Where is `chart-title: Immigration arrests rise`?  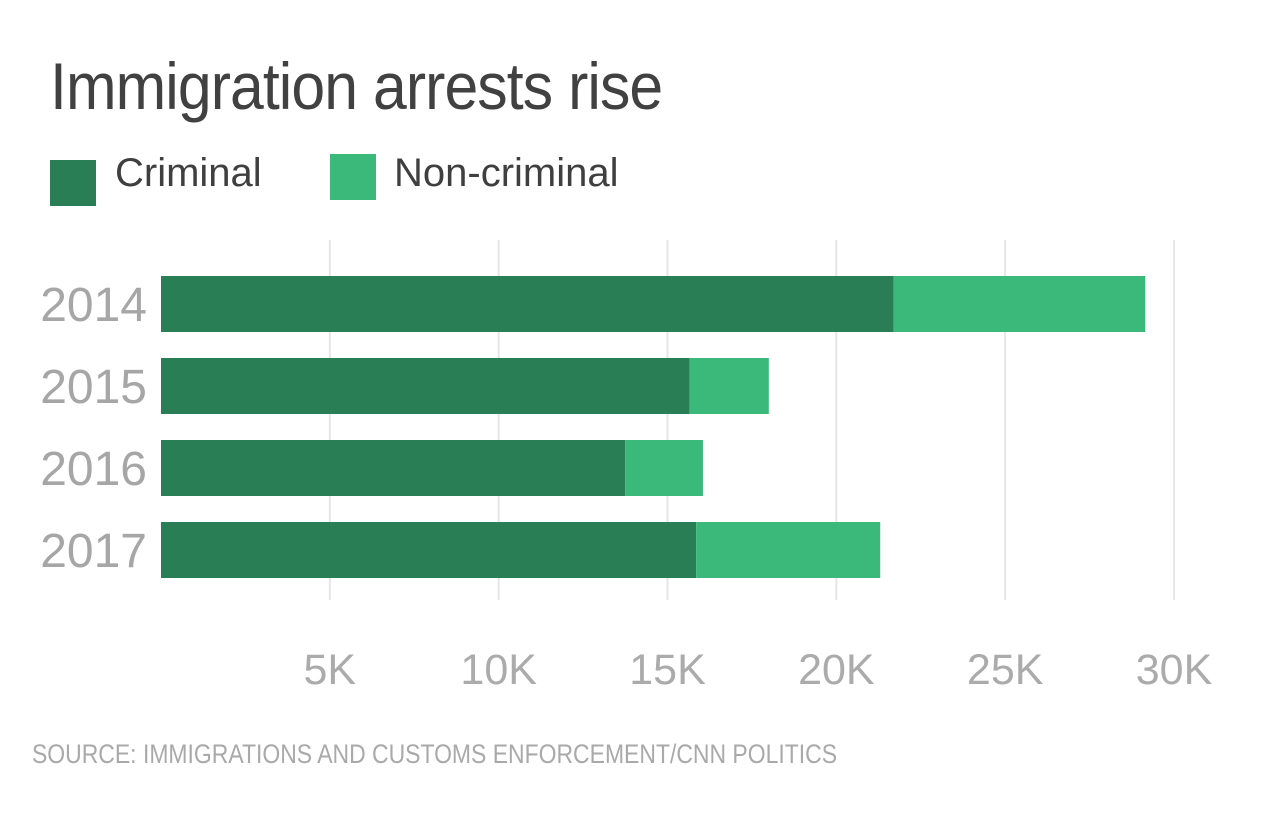
chart-title: Immigration arrests rise is located at coordinates (356, 86).